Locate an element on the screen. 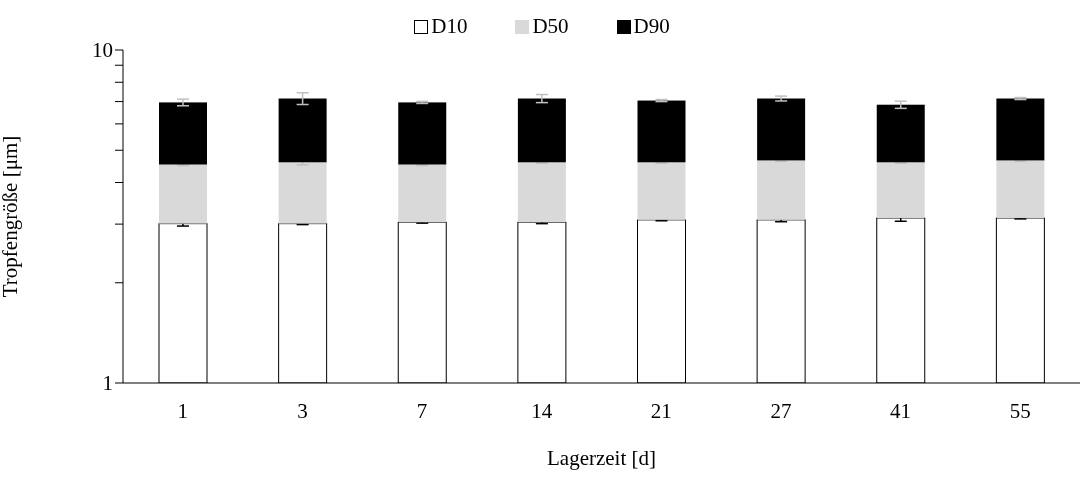 This screenshot has width=1084, height=483. legend-label: D10 is located at coordinates (449, 26).